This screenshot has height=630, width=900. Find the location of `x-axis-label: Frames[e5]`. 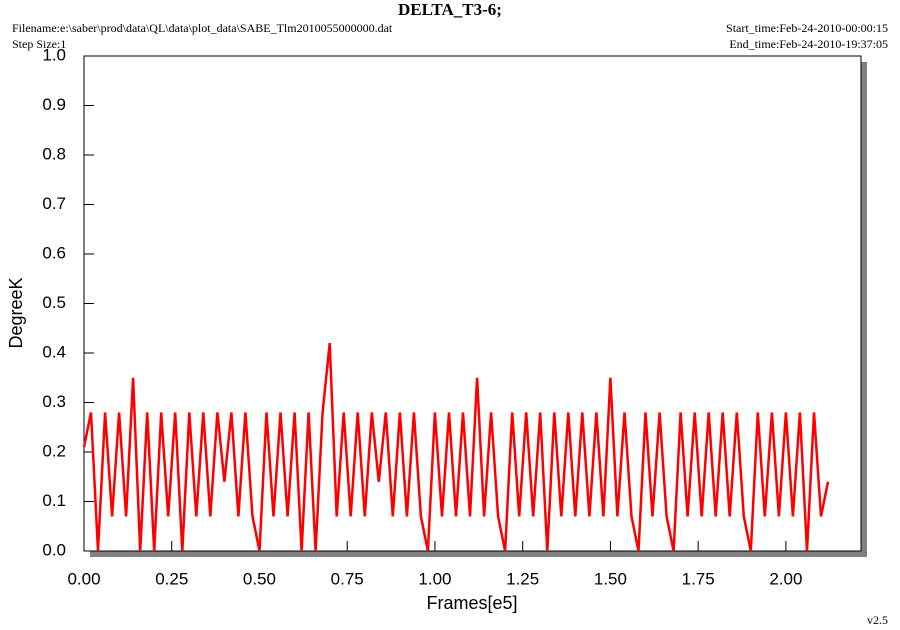

x-axis-label: Frames[e5] is located at coordinates (471, 603).